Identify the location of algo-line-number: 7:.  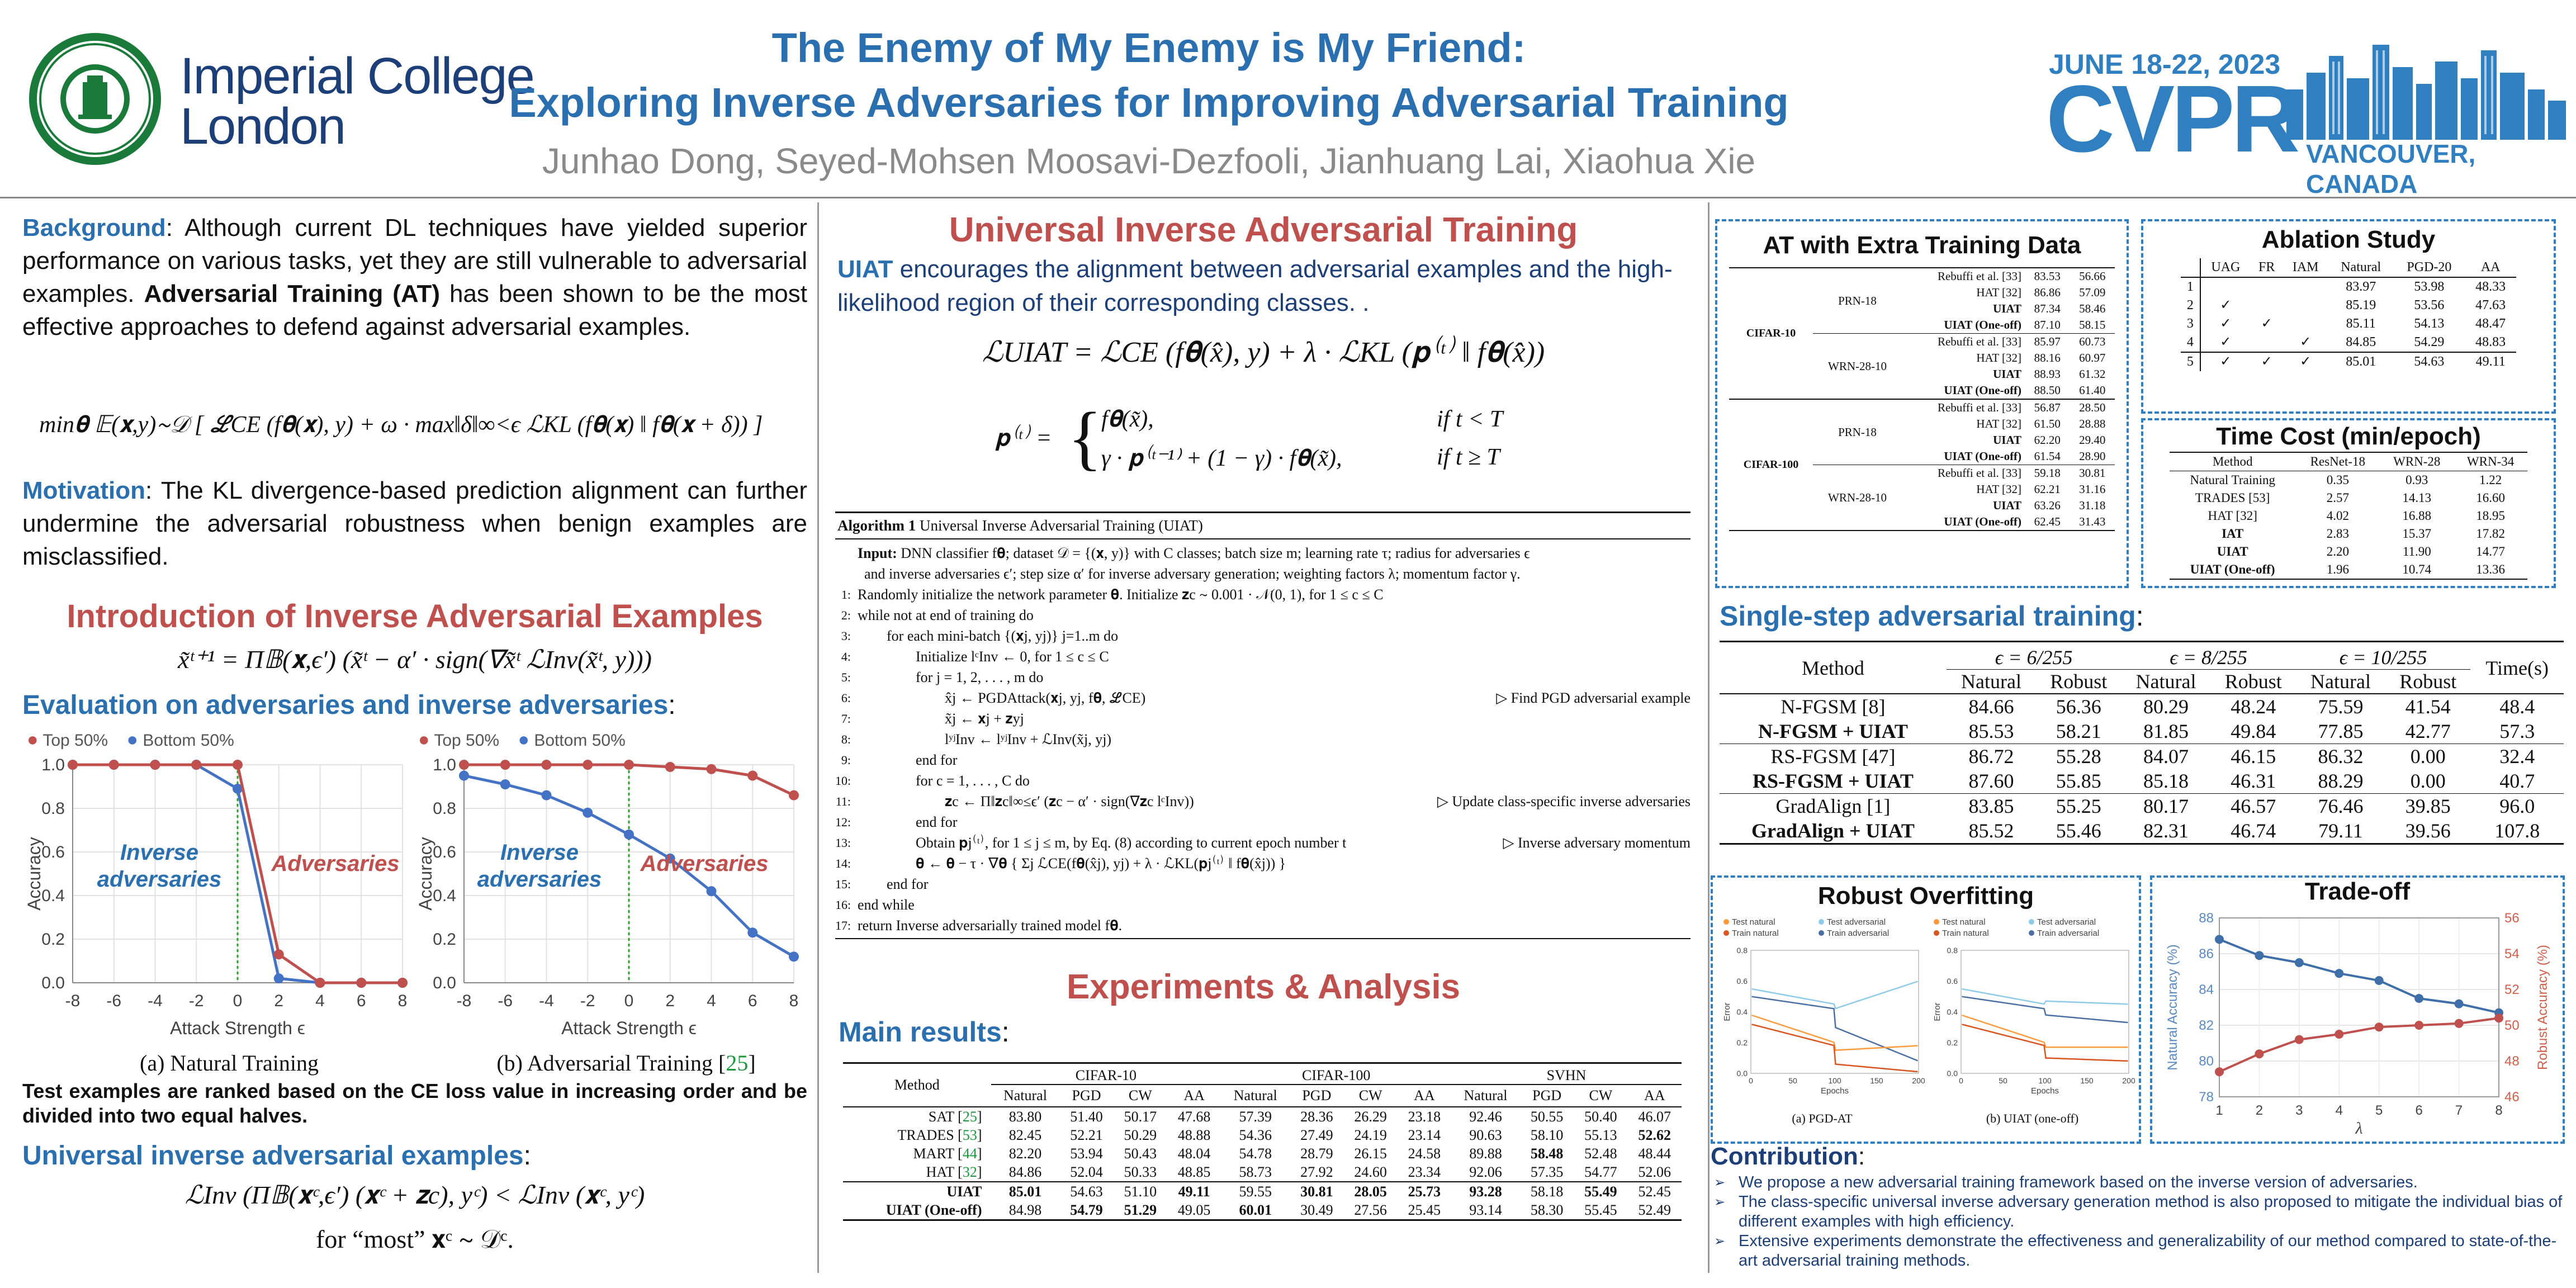
(846, 719).